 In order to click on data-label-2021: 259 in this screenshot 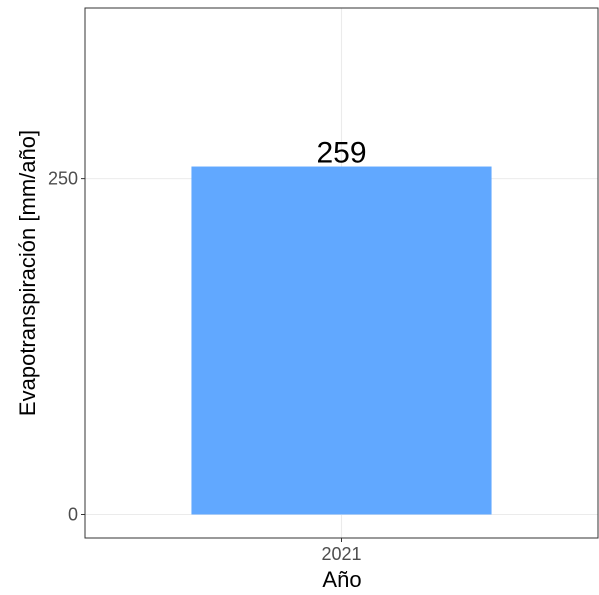, I will do `click(341, 153)`.